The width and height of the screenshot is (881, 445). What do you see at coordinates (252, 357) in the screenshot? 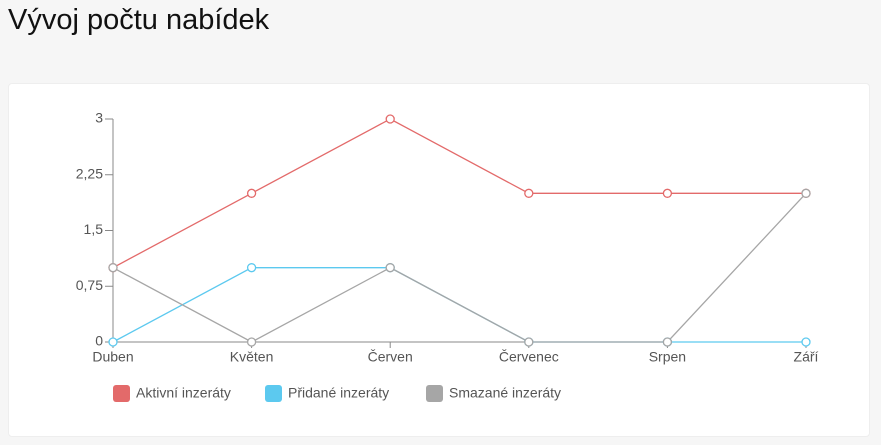
I see `x-tick-label: Květen` at bounding box center [252, 357].